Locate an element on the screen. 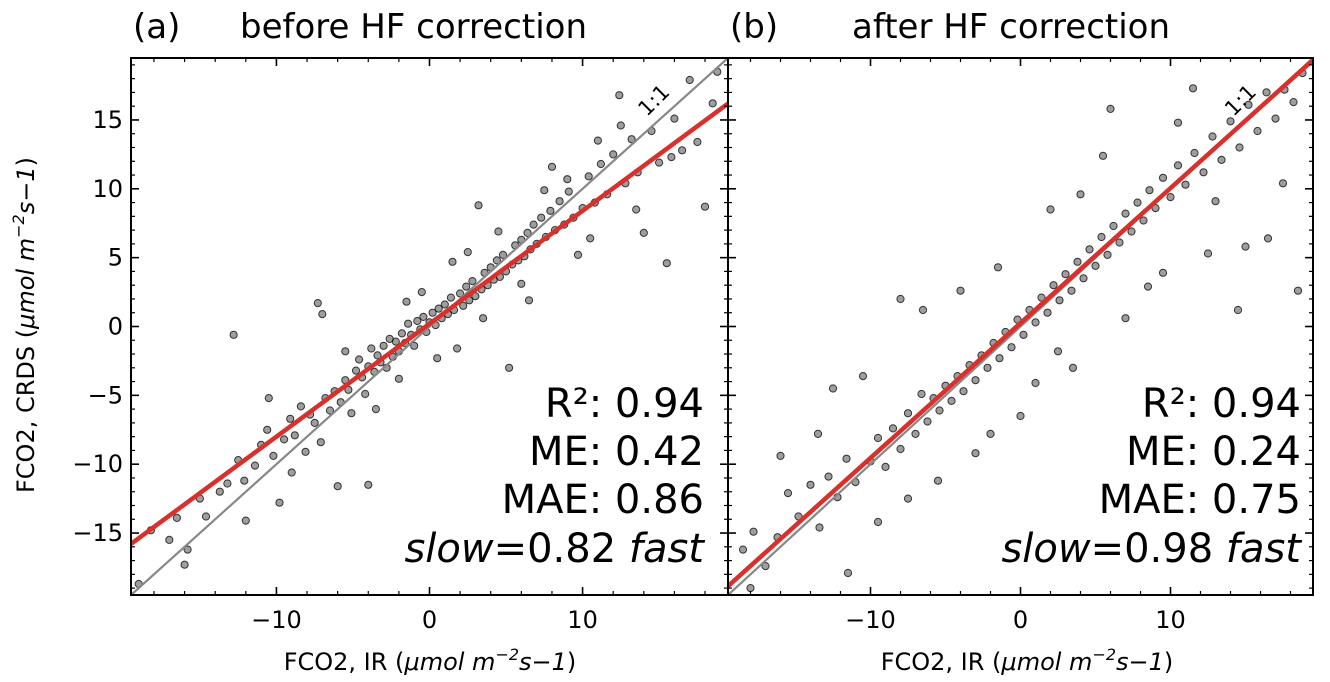 This screenshot has height=682, width=1330. ylabel-unit-sup: −2 is located at coordinates (18, 226).